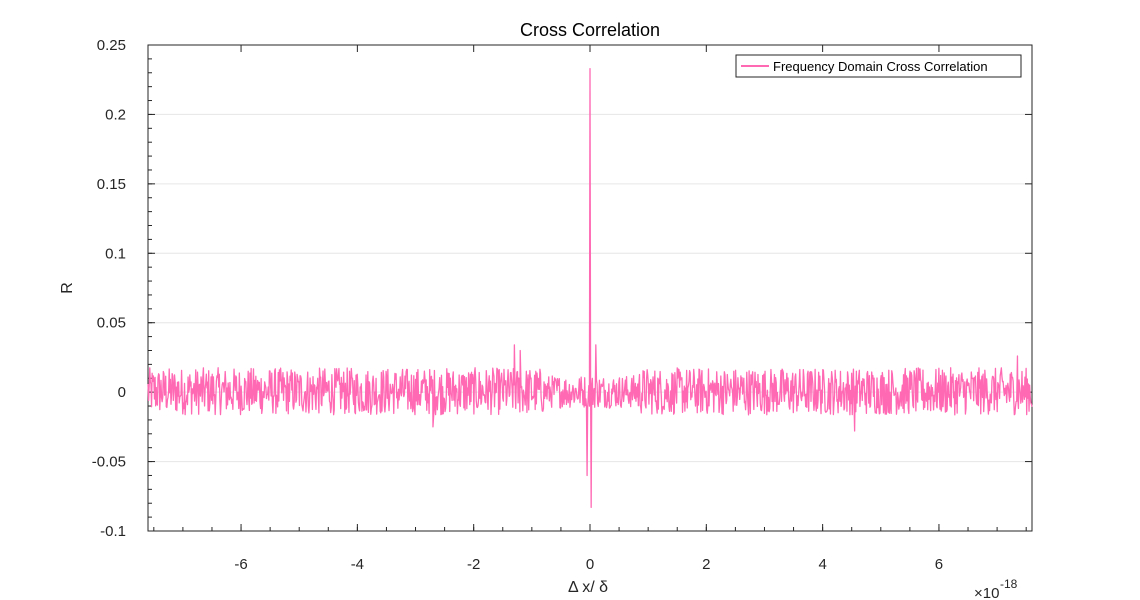 The width and height of the screenshot is (1140, 600). I want to click on x-tick-label: -4, so click(357, 564).